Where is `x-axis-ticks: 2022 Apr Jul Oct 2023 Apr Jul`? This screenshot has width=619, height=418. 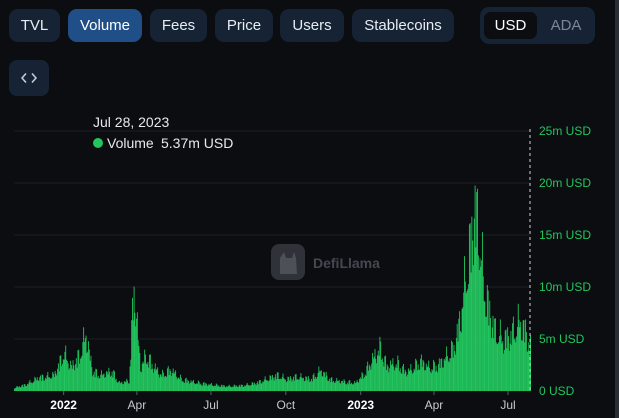 x-axis-ticks: 2022 Apr Jul Oct 2023 Apr Jul is located at coordinates (283, 401).